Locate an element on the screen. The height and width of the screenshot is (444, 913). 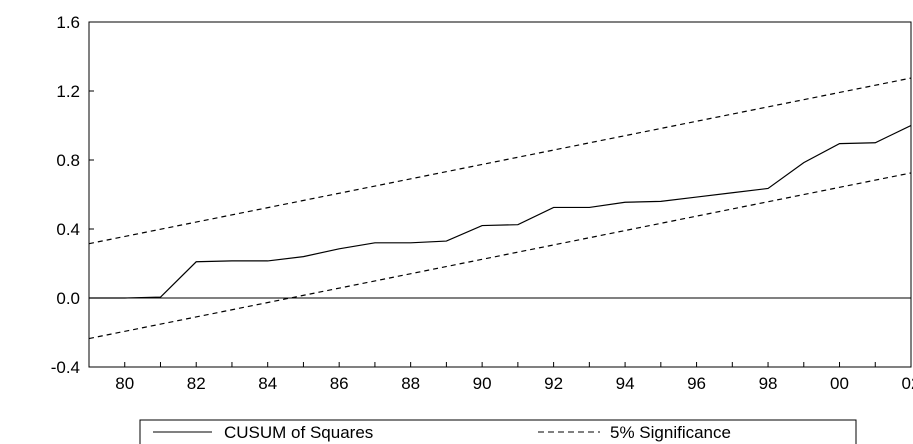
legend: CUSUM of Squares 5% Significance is located at coordinates (498, 431).